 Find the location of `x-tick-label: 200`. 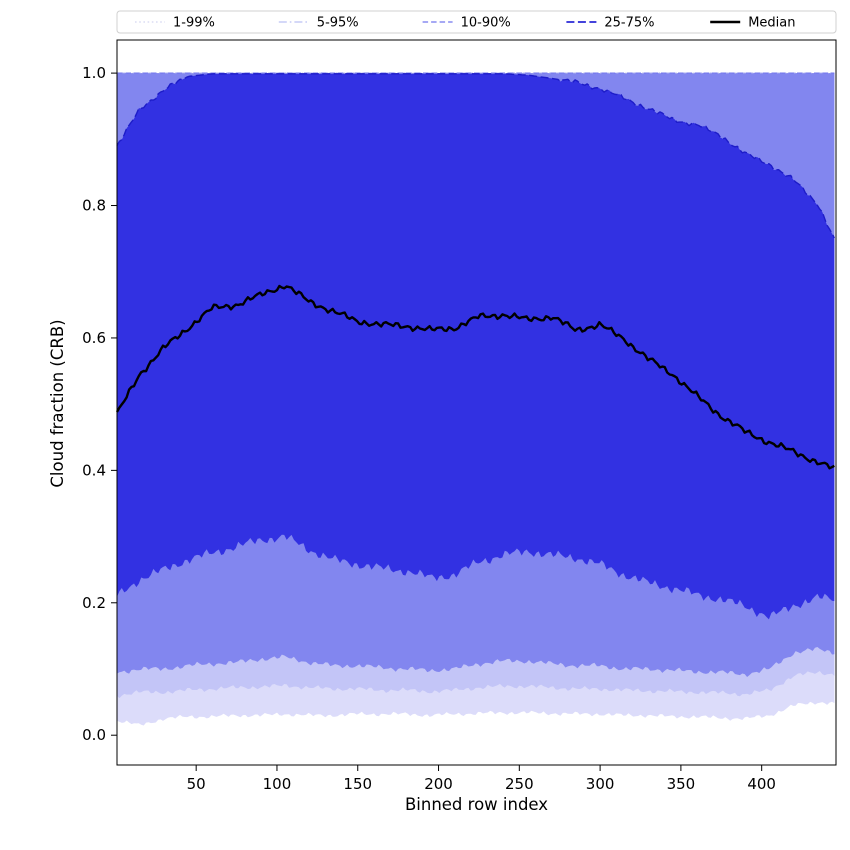

x-tick-label: 200 is located at coordinates (438, 784).